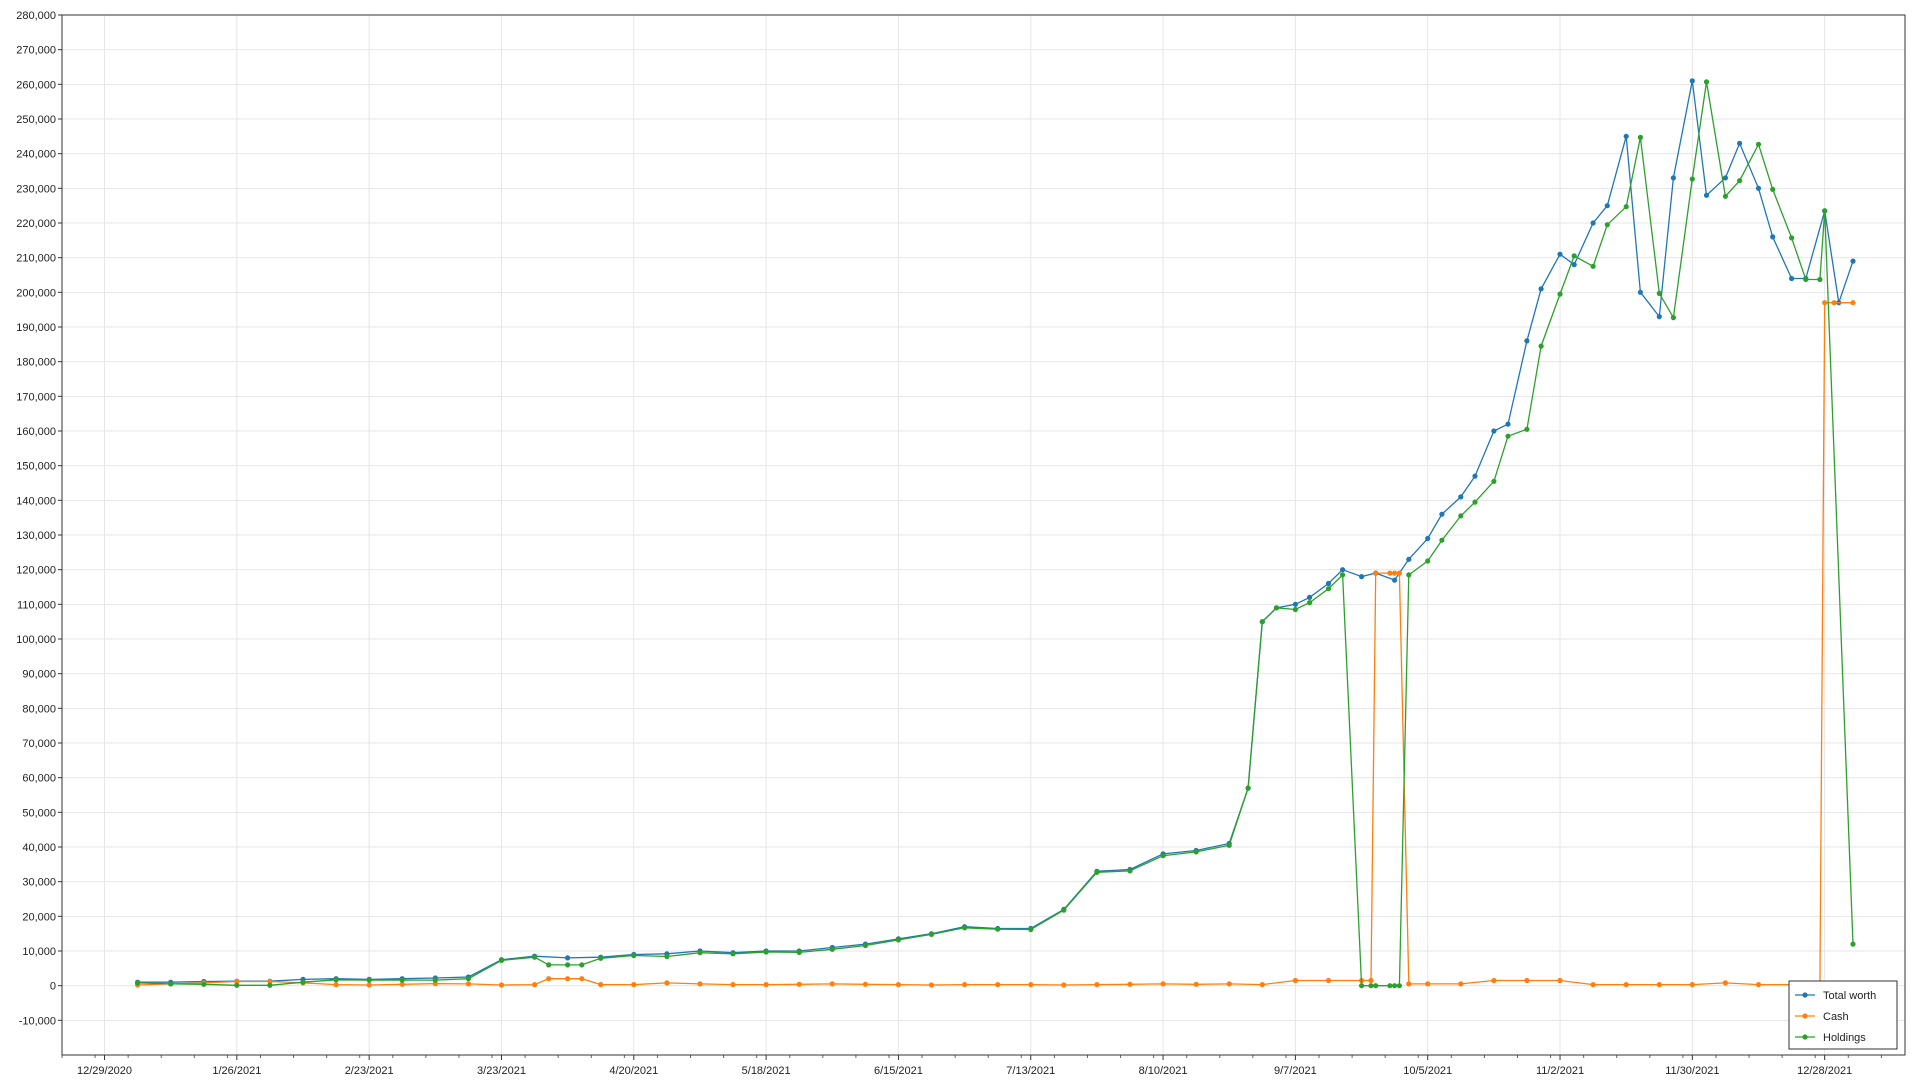  I want to click on x-tick-label: 3/23/2021, so click(501, 1071).